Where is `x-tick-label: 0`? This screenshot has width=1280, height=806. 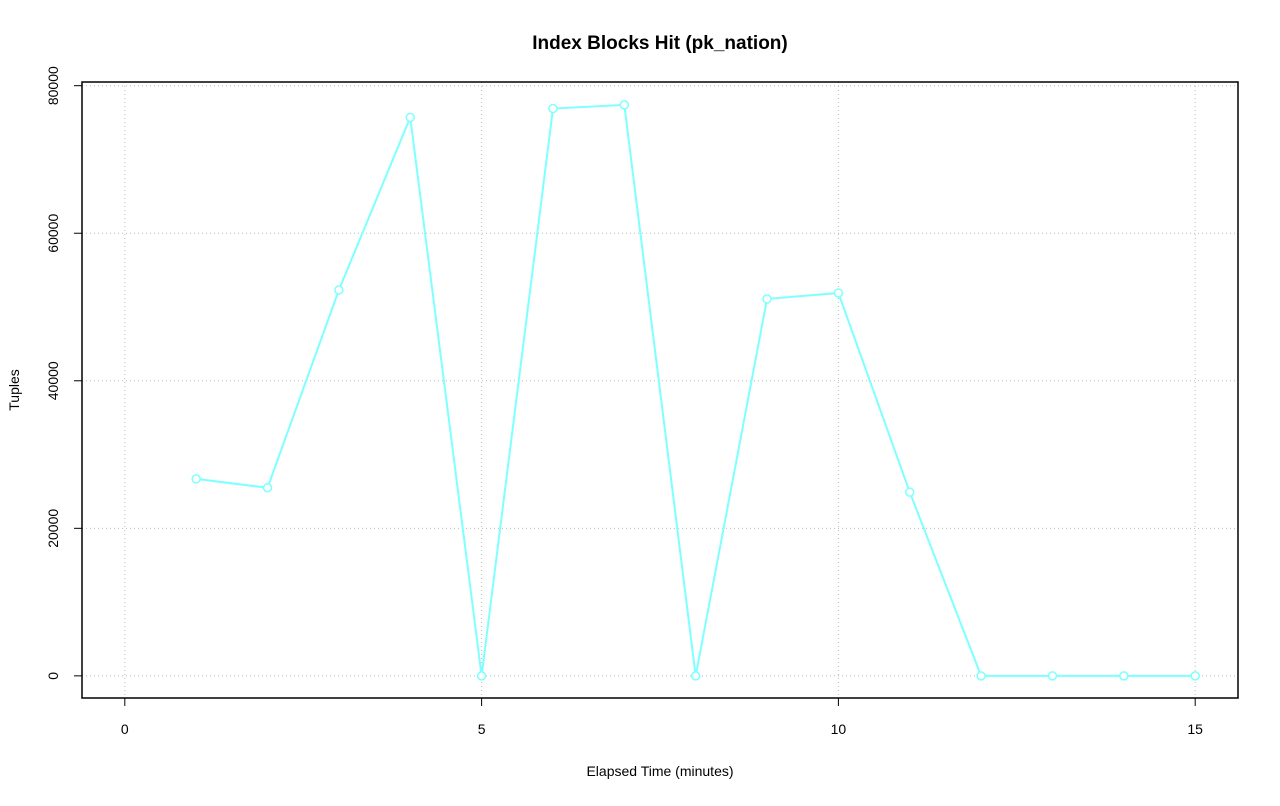
x-tick-label: 0 is located at coordinates (125, 729).